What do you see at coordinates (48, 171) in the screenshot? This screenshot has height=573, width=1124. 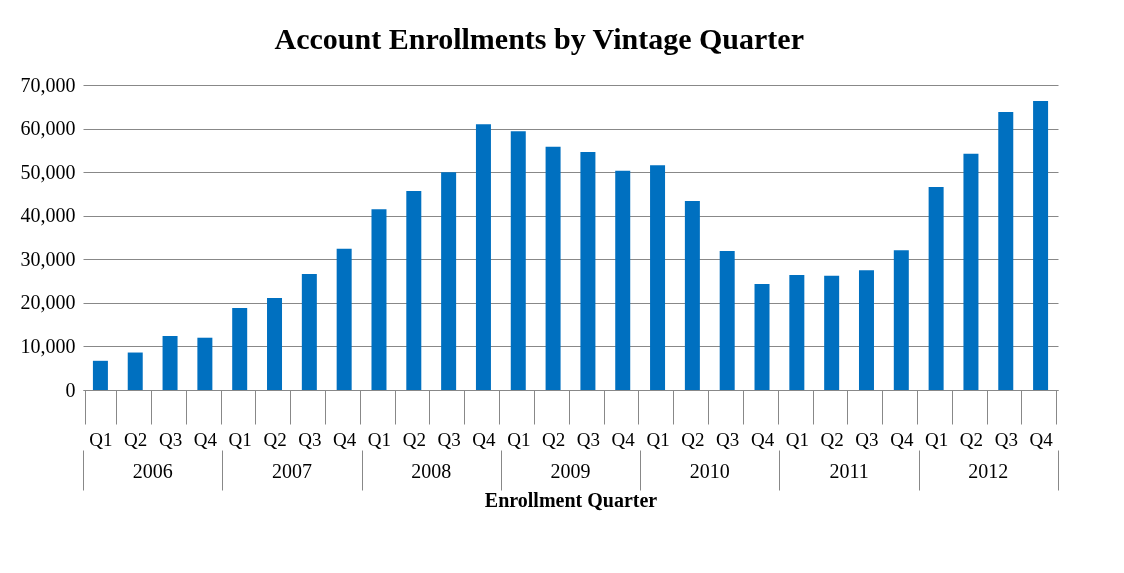 I see `y-tick-label: 50,000` at bounding box center [48, 171].